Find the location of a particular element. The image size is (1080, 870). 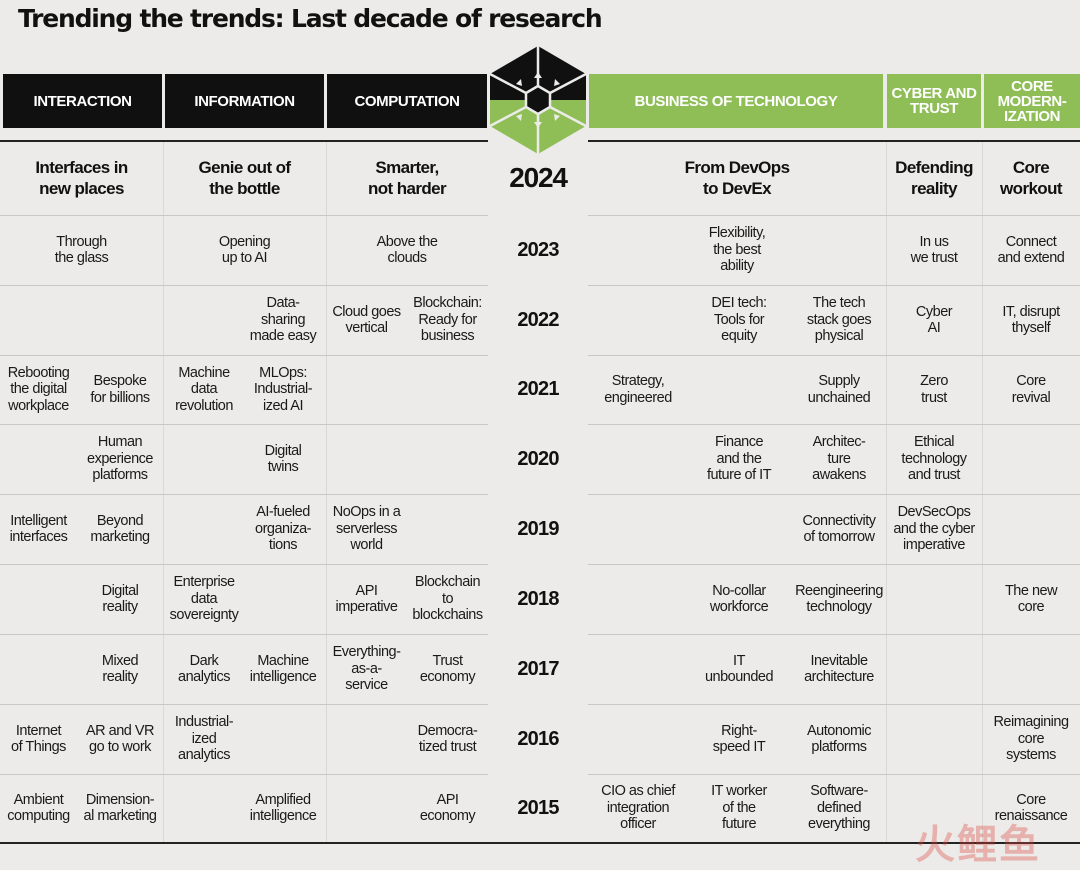

trend-cell-business-c: Software- defined everything is located at coordinates (839, 808).